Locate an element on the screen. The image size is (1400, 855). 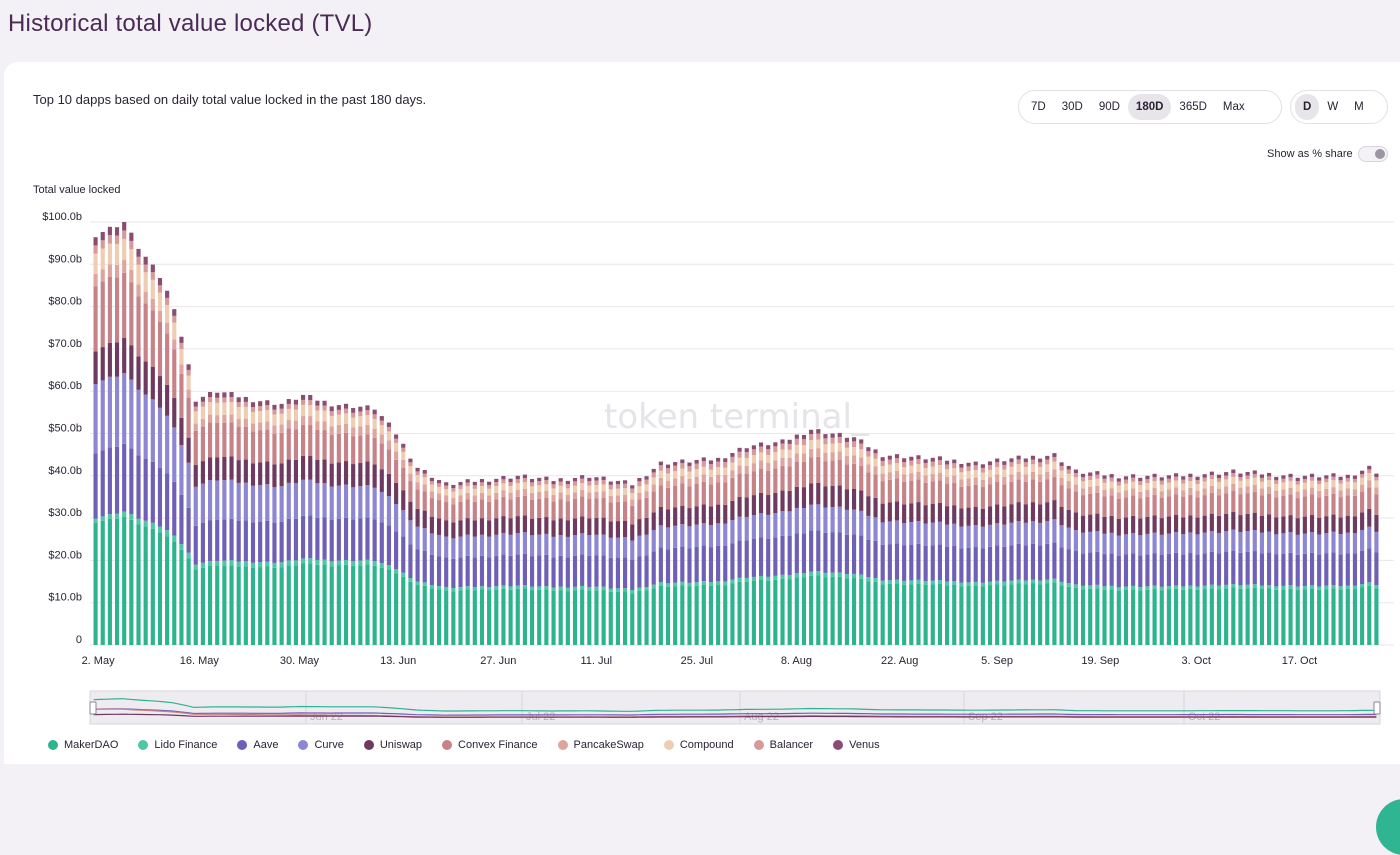
navigator-left-handle is located at coordinates (93, 708).